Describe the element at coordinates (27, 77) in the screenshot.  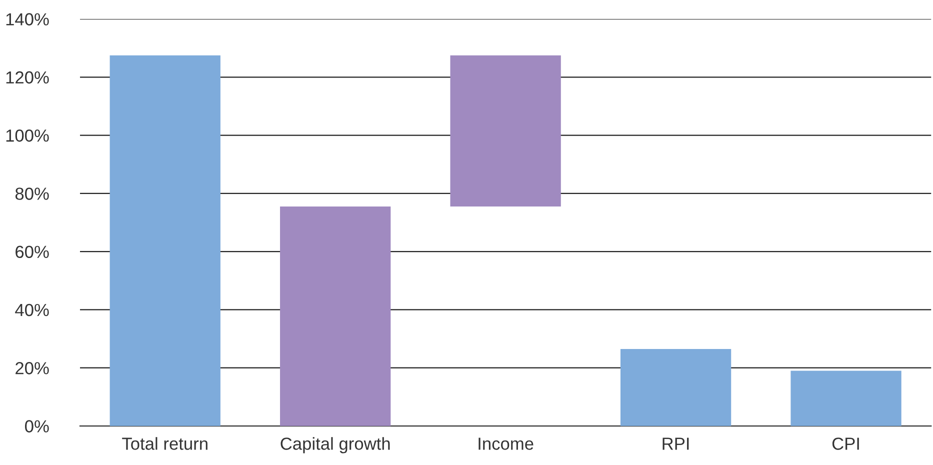
I see `y-tick-label: 120%` at that location.